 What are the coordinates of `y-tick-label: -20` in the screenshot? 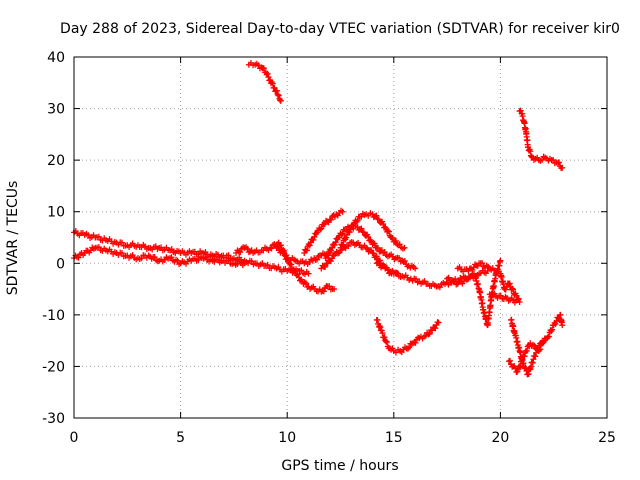 It's located at (53, 367).